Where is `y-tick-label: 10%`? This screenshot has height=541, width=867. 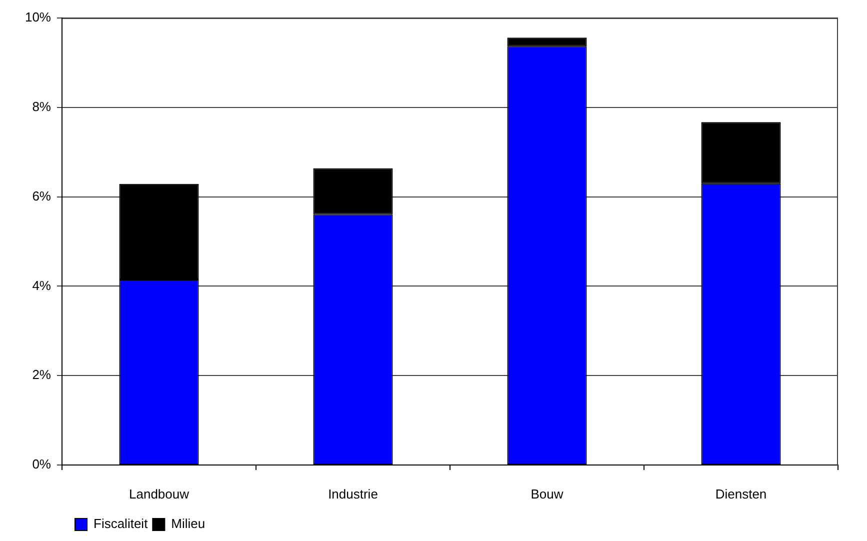 y-tick-label: 10% is located at coordinates (38, 17).